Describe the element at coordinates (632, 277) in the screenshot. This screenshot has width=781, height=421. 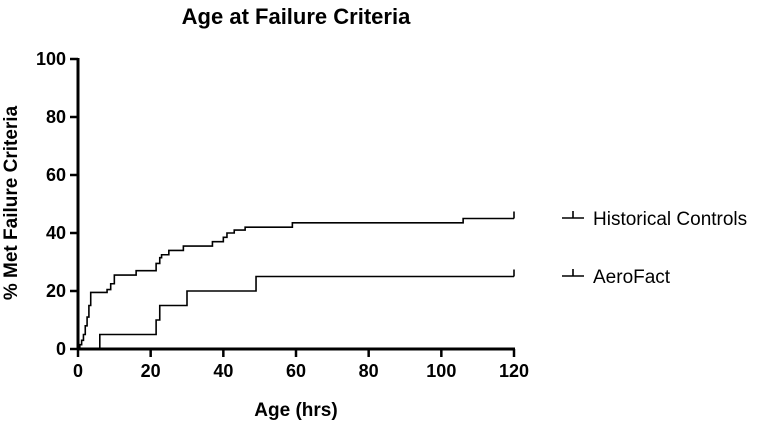
I see `legend-label: AeroFact` at that location.